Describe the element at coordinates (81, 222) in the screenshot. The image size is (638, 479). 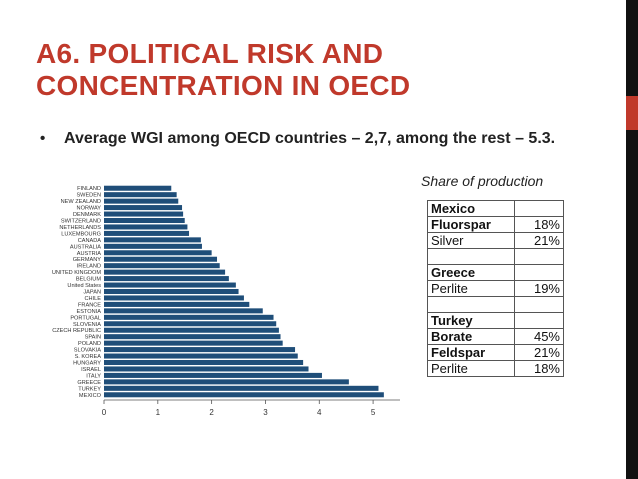
I see `category-label: SWITZERLAND` at that location.